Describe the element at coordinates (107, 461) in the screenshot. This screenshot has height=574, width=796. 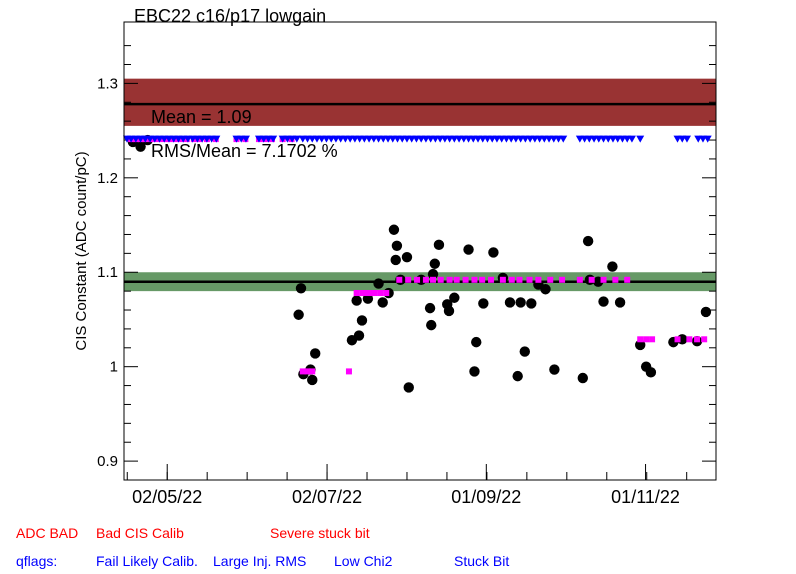
I see `y-tick-label: 0.9` at that location.